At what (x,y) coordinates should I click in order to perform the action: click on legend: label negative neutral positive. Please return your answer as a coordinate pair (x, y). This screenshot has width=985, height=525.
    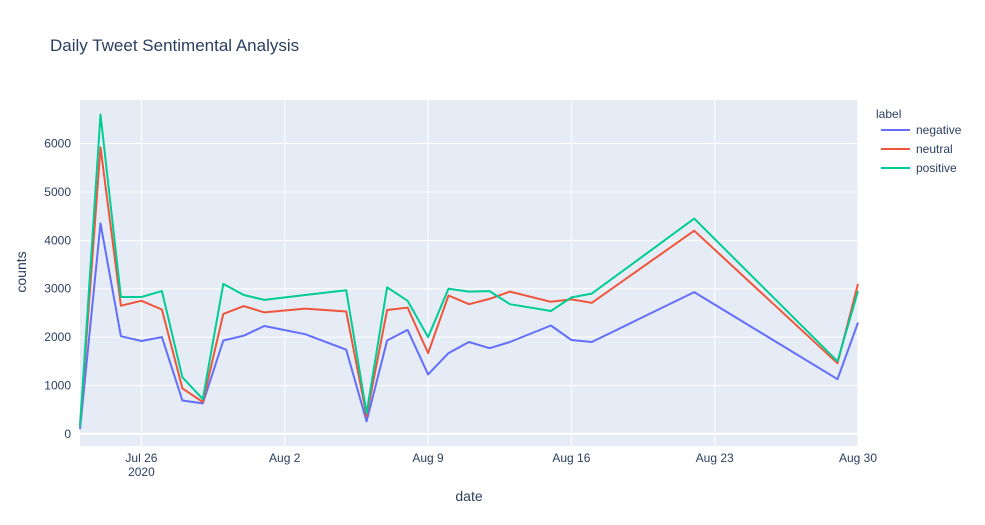
    Looking at the image, I should click on (919, 141).